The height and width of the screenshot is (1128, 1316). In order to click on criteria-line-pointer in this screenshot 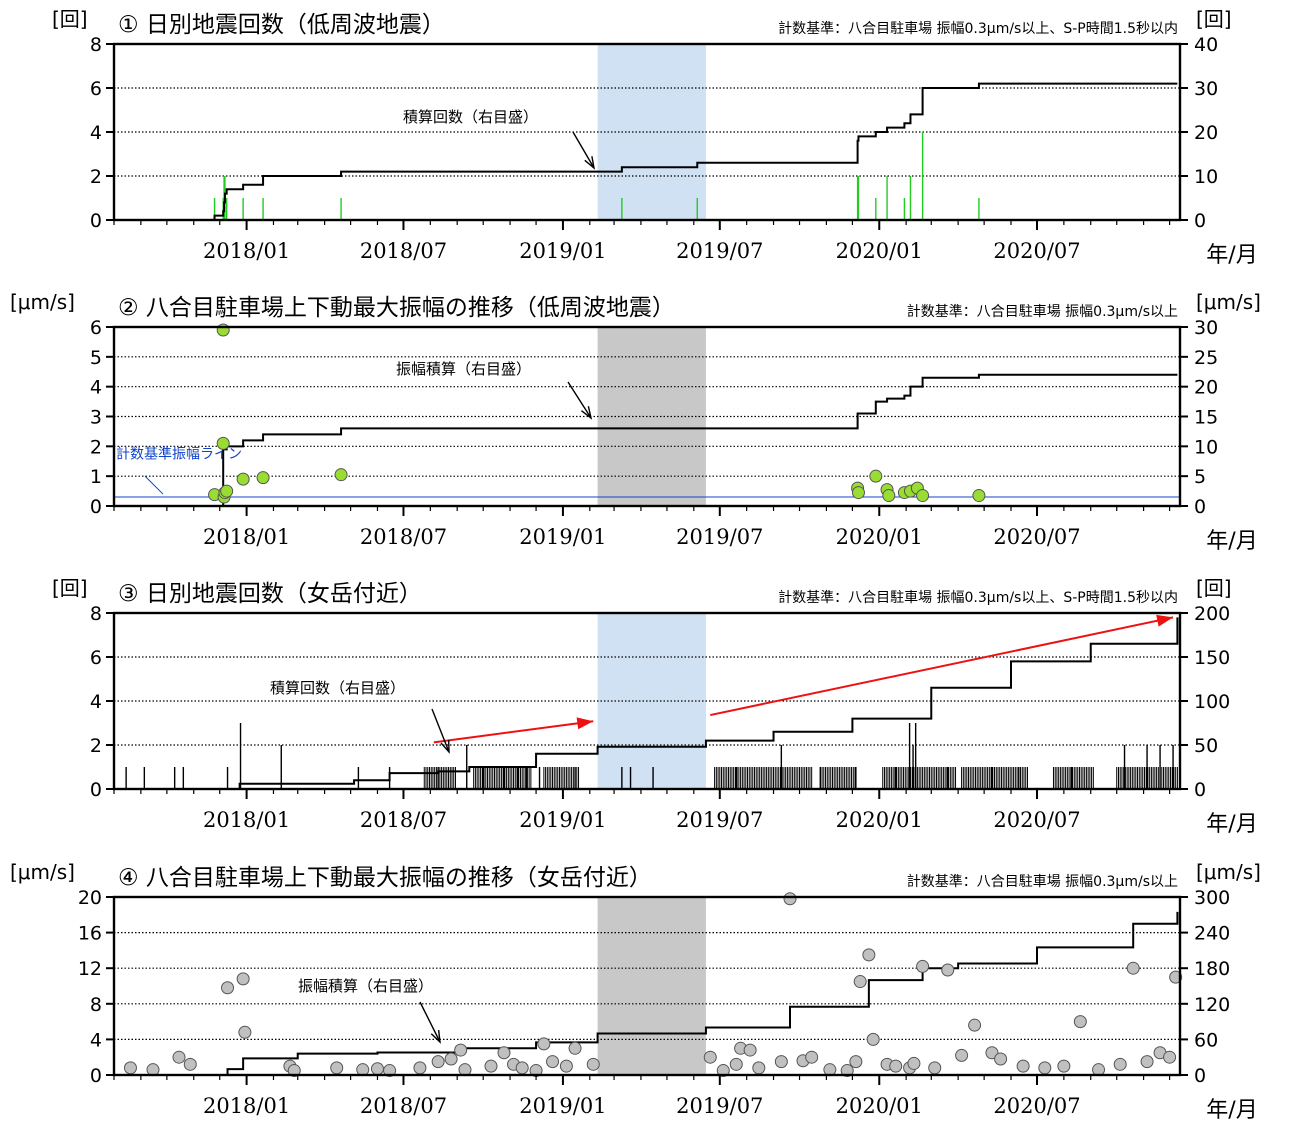, I will do `click(154, 485)`.